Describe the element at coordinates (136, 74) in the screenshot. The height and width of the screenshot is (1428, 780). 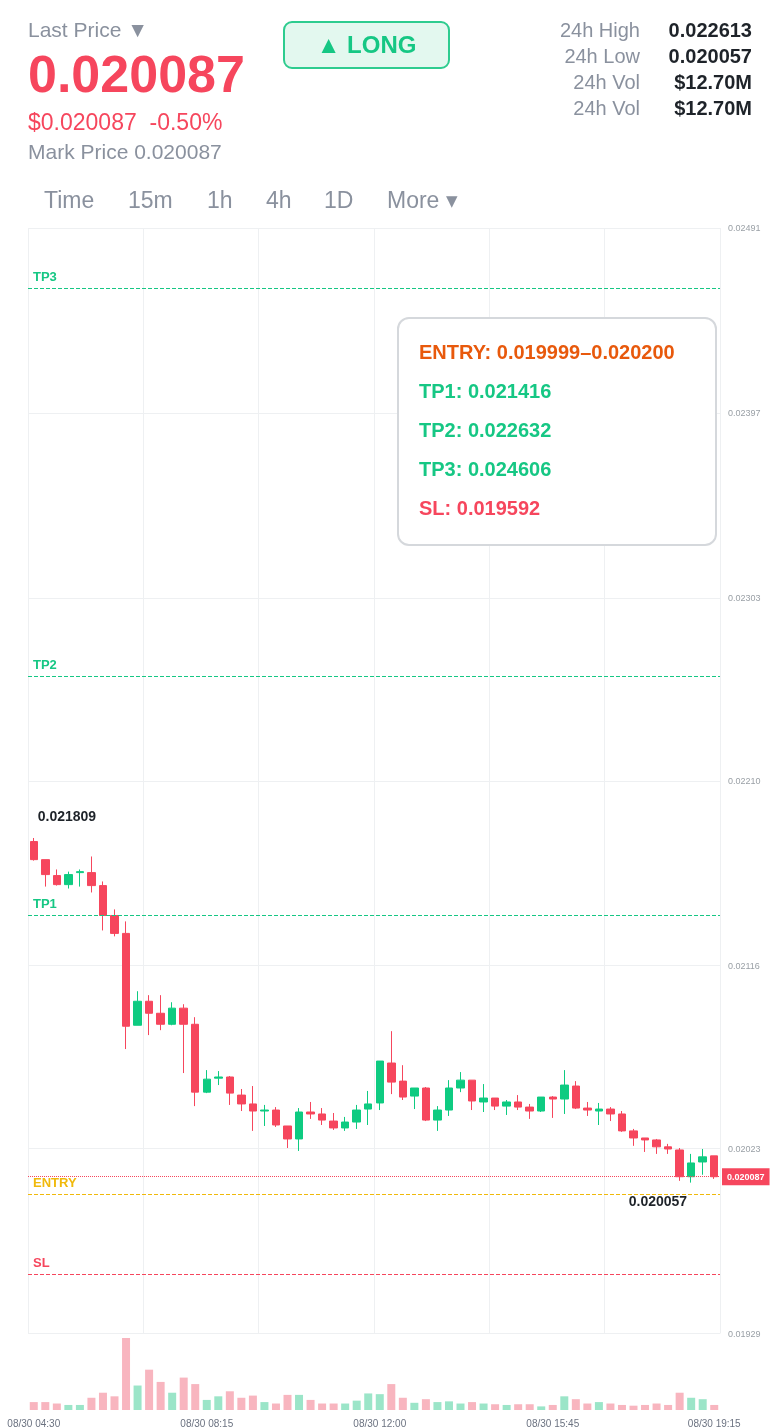
I see `text: 0.020087` at that location.